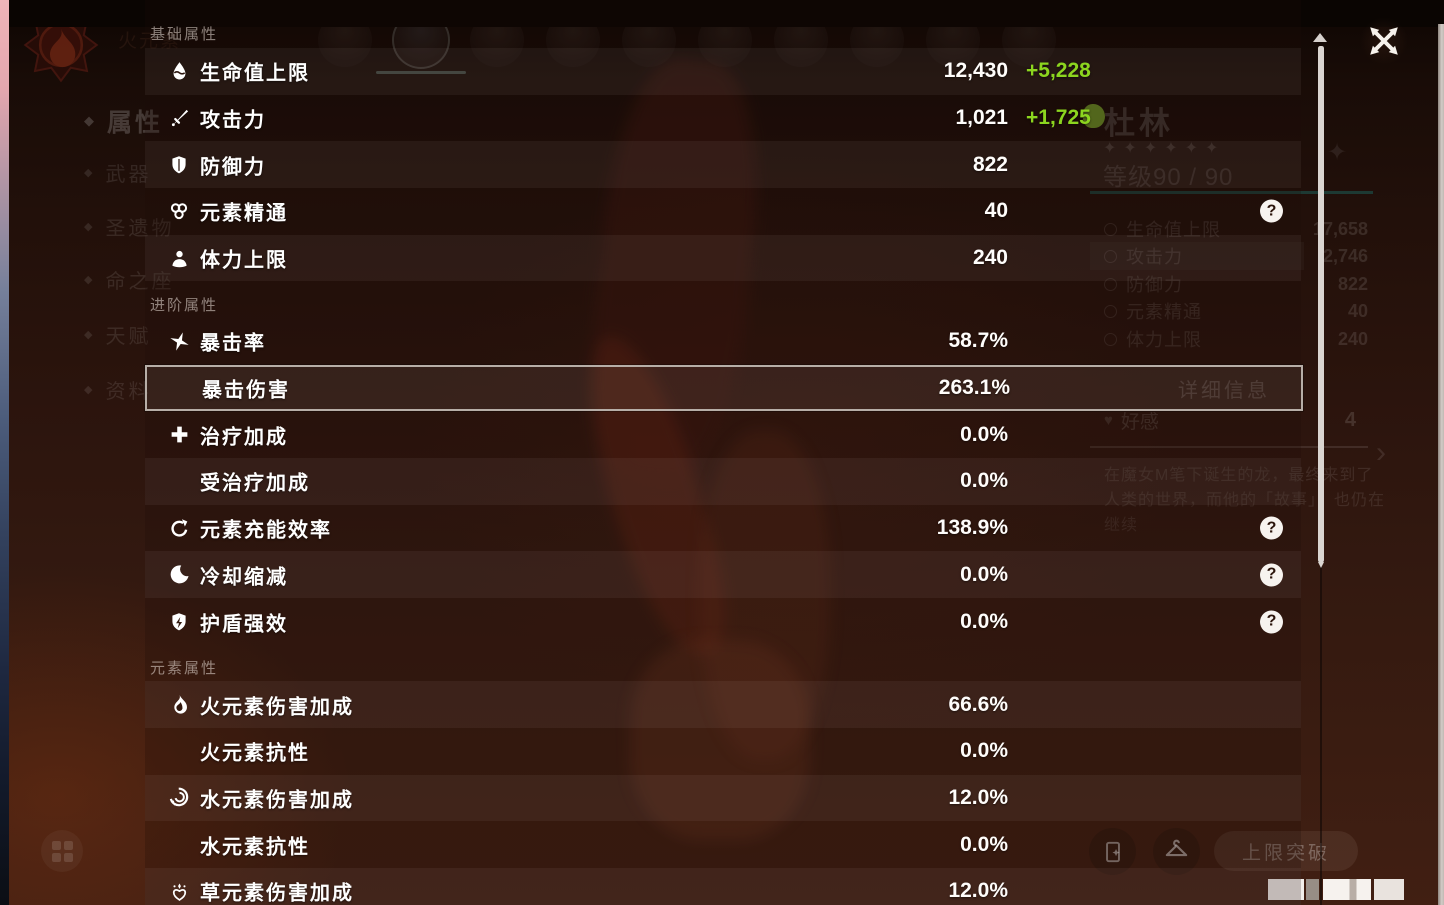  I want to click on outfit-button, so click(1176, 851).